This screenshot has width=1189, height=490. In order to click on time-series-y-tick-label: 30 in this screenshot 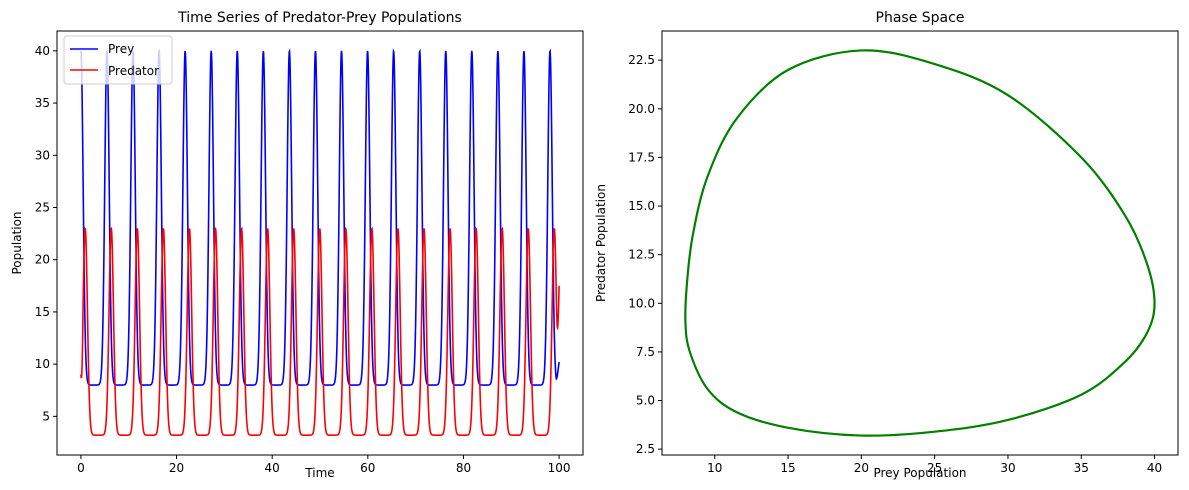, I will do `click(42, 155)`.